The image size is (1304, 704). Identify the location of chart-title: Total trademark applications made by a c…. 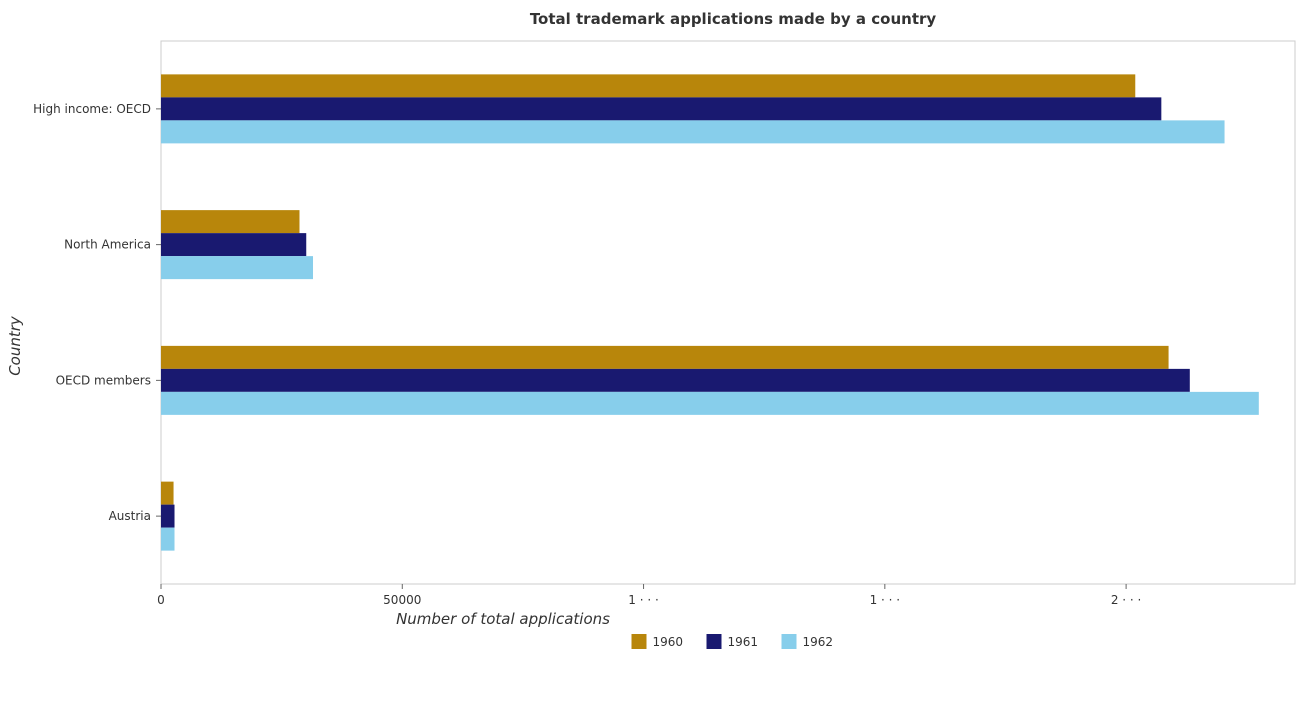
(733, 19).